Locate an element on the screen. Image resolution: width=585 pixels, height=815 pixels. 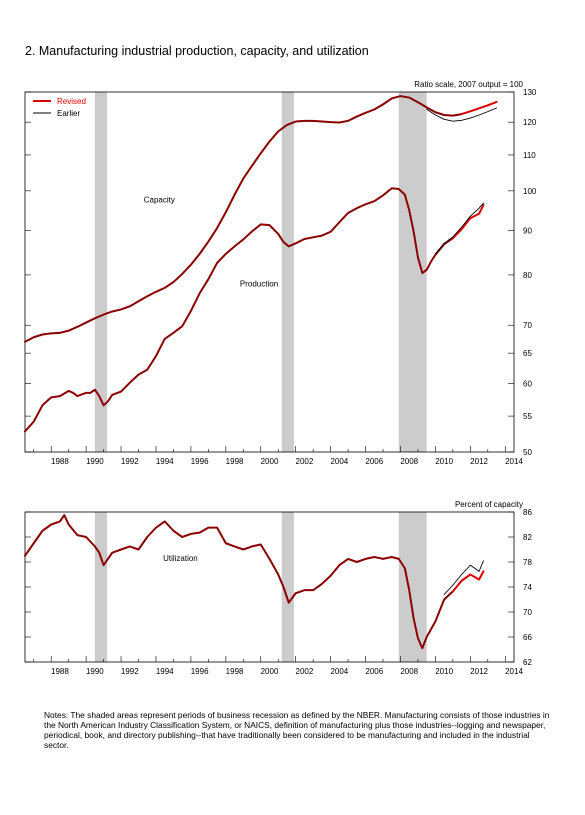
series-annotation: Capacity is located at coordinates (159, 199).